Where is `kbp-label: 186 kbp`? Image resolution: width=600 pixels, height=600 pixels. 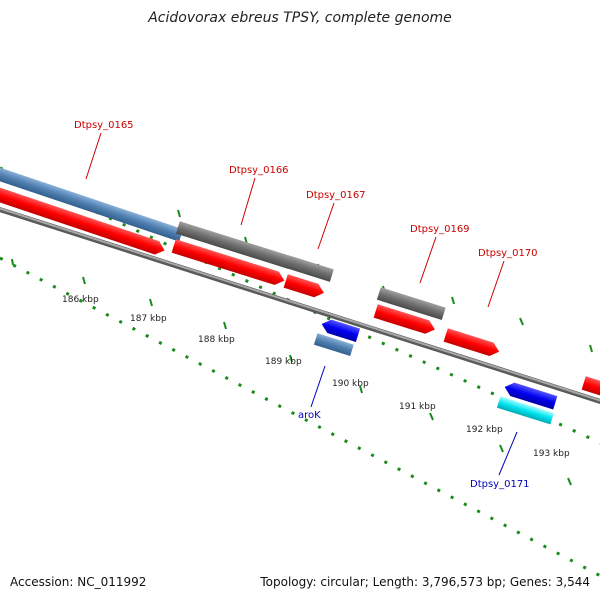
kbp-label: 186 kbp is located at coordinates (80, 300).